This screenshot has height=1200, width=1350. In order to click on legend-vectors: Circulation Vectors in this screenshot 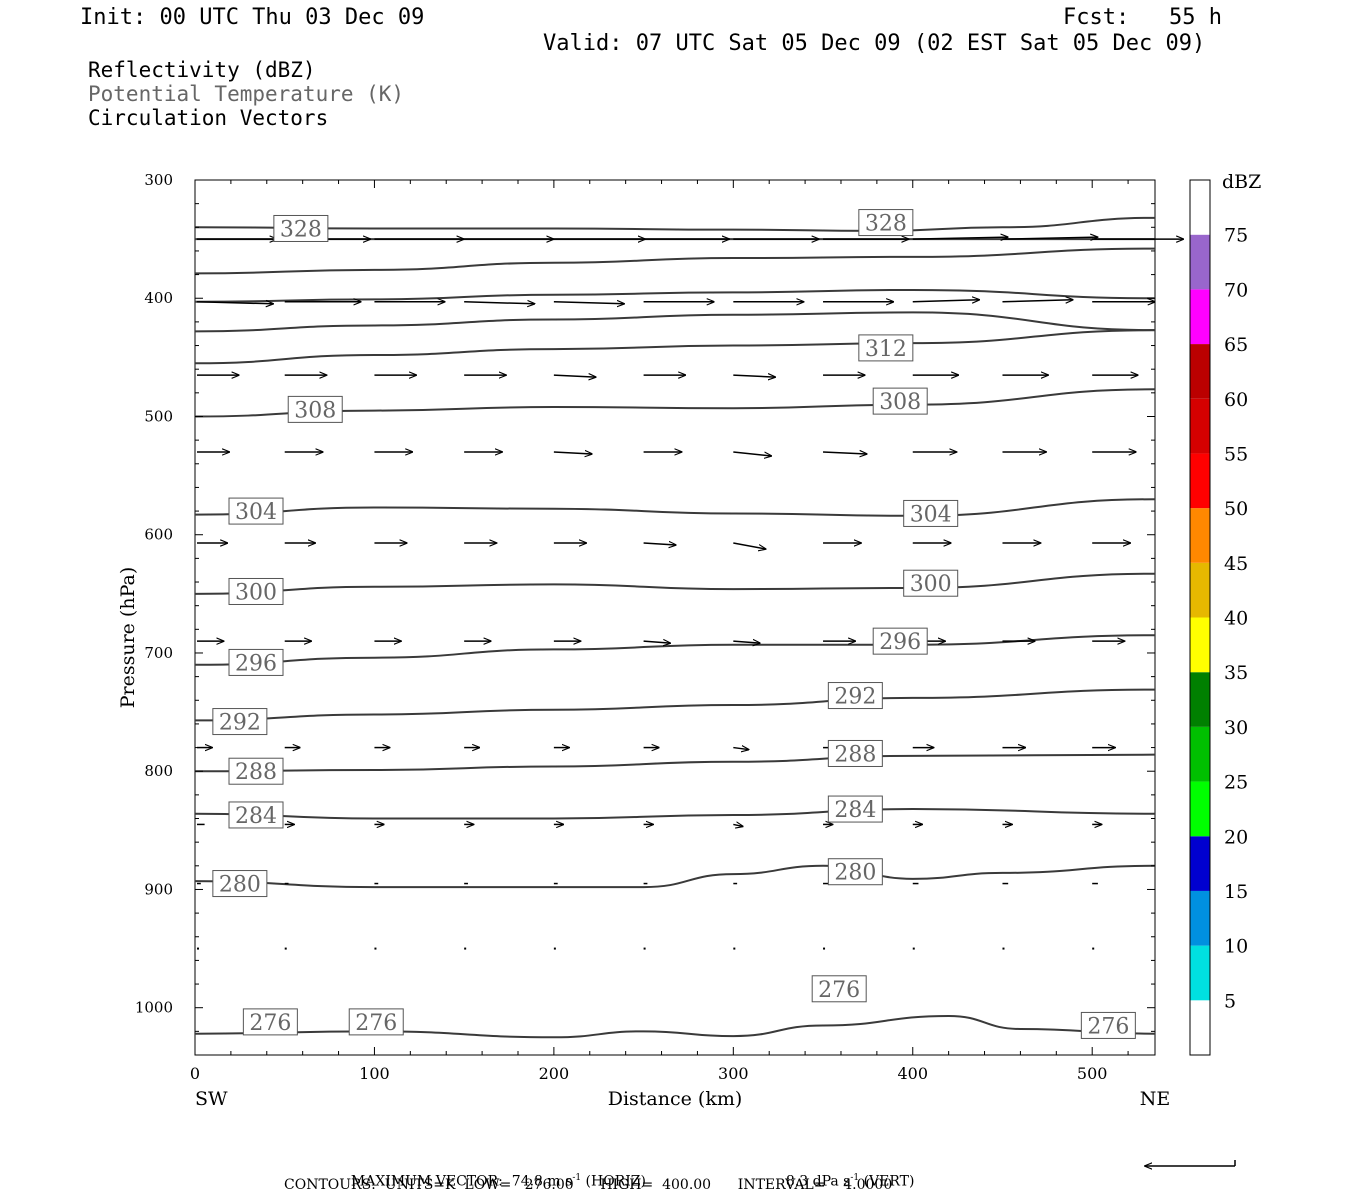, I will do `click(208, 118)`.